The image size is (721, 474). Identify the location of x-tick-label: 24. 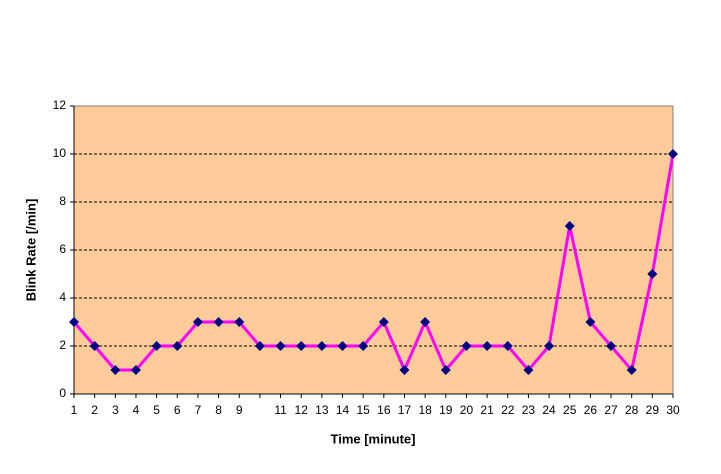
(549, 410).